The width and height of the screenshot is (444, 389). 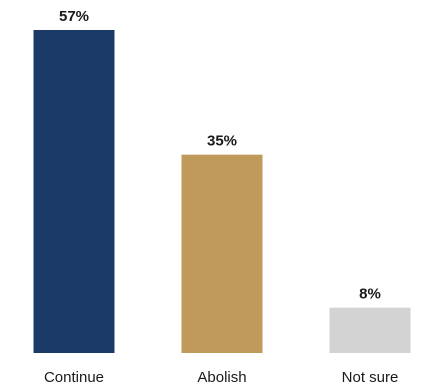 What do you see at coordinates (222, 253) in the screenshot?
I see `bar-abolish` at bounding box center [222, 253].